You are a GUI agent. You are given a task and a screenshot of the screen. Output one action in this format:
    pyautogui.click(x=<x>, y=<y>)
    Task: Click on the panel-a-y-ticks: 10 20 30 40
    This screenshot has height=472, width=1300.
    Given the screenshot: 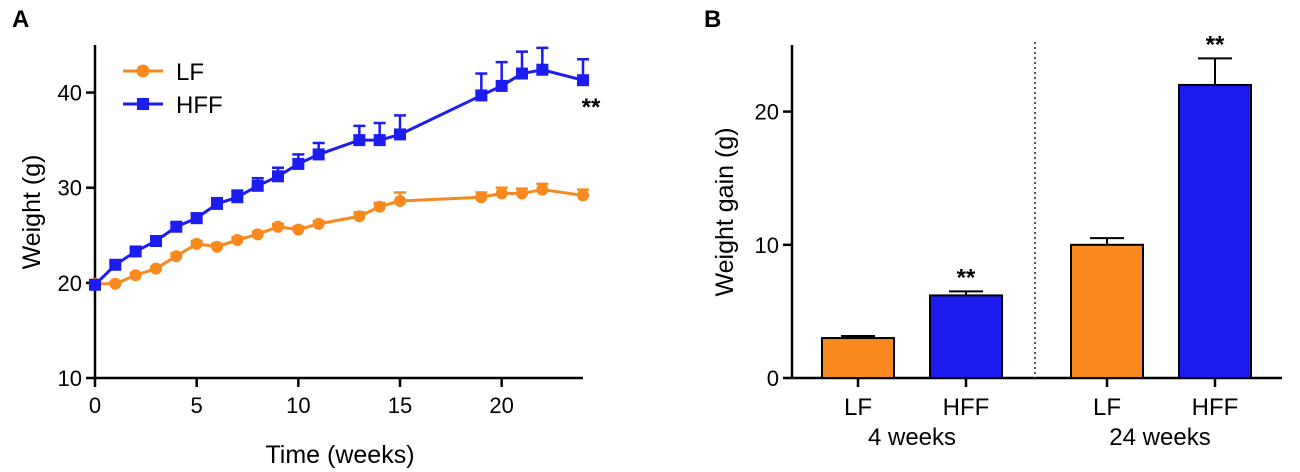 What is the action you would take?
    pyautogui.click(x=76, y=236)
    